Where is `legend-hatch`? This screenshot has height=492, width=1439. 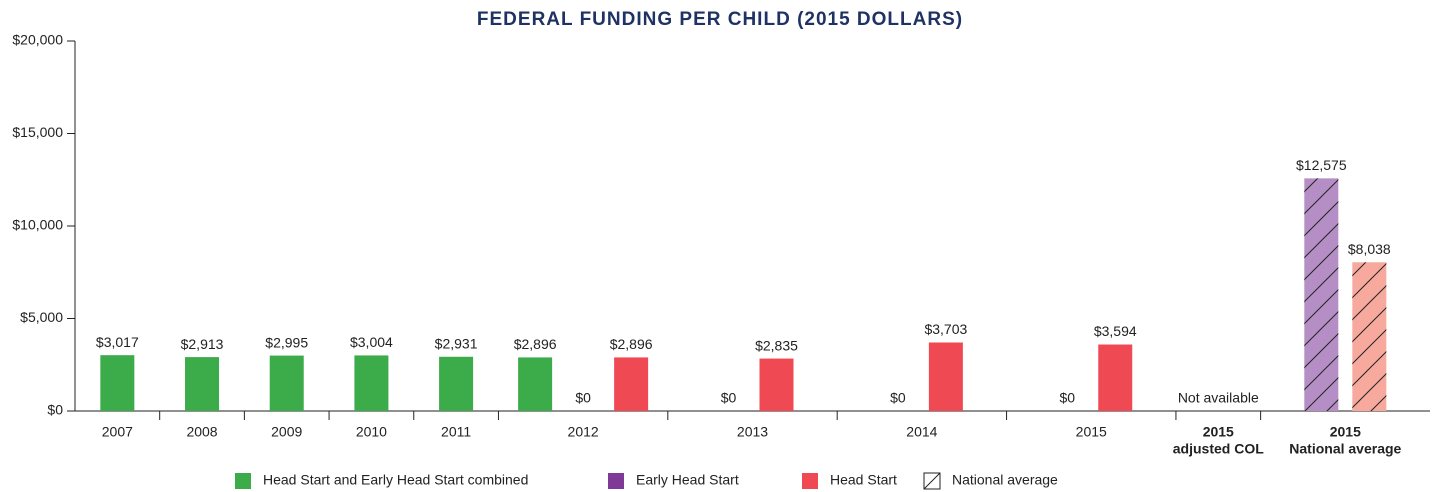 legend-hatch is located at coordinates (932, 481).